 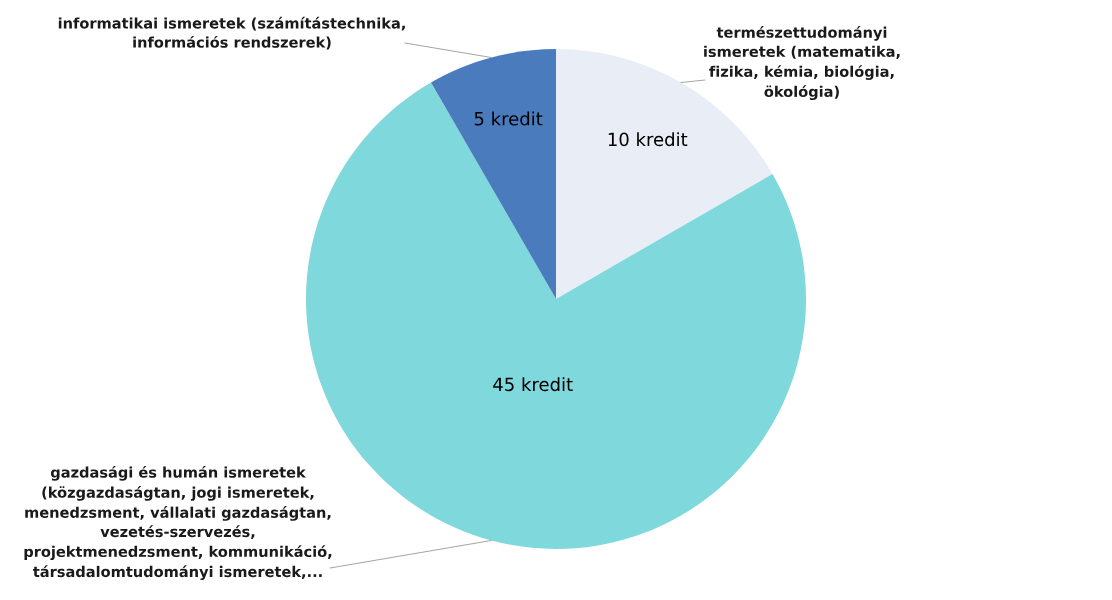 What do you see at coordinates (802, 63) in the screenshot?
I see `slice-label: természettudományi ismeretek (matematika, fizika, kémia, biológia, ökológia)` at bounding box center [802, 63].